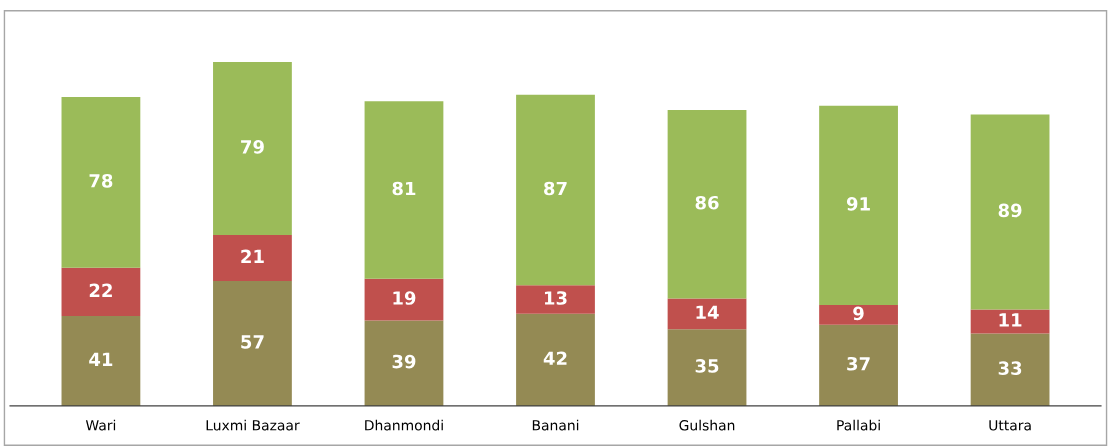 The height and width of the screenshot is (447, 1111). I want to click on data-label: 35, so click(707, 366).